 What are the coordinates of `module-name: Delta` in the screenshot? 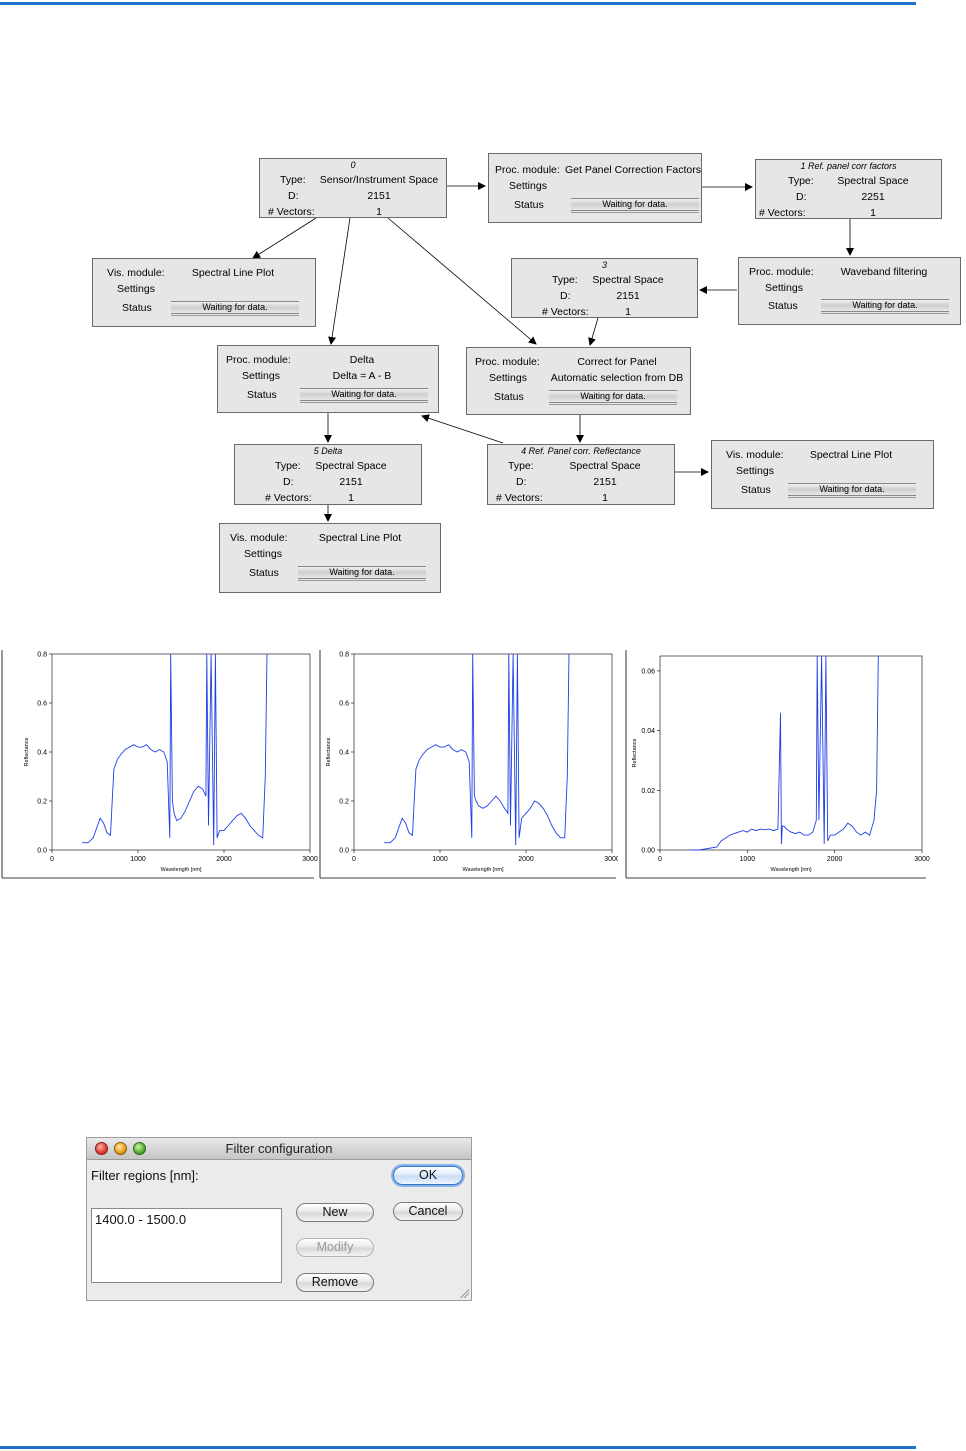 It's located at (362, 360).